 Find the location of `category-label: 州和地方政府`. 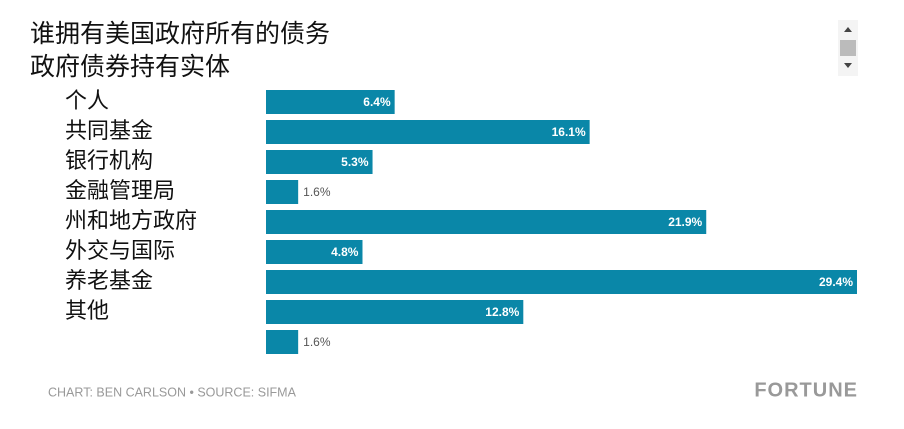

category-label: 州和地方政府 is located at coordinates (131, 221).